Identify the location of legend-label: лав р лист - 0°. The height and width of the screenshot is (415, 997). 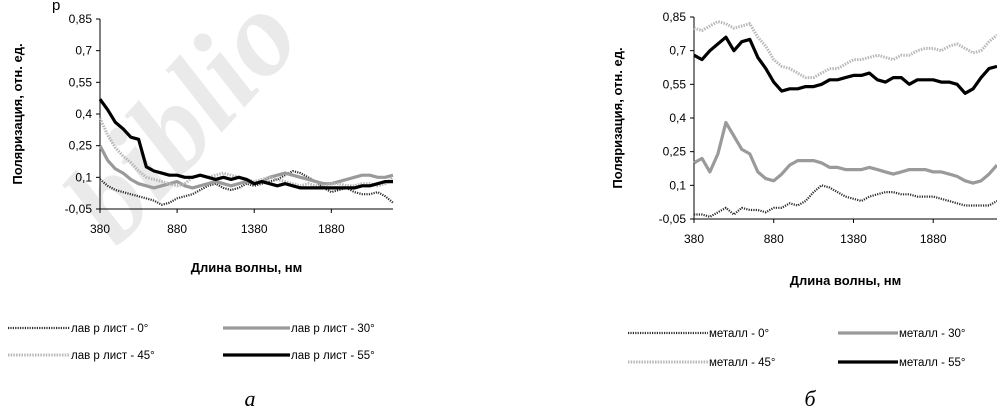
(109, 329).